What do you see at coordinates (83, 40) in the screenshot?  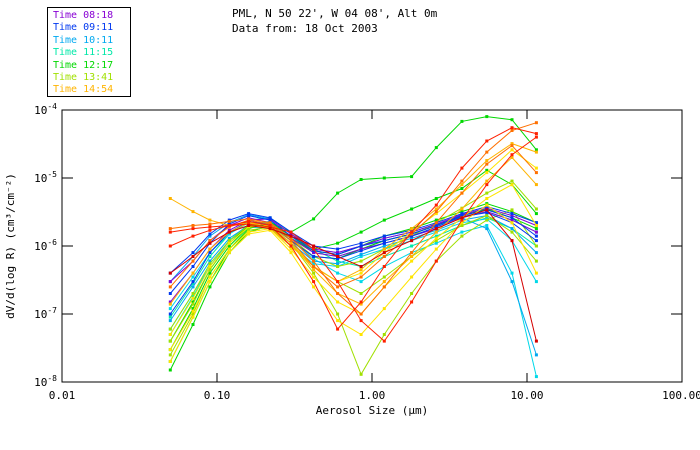 I see `legend-item: Time 10:11` at bounding box center [83, 40].